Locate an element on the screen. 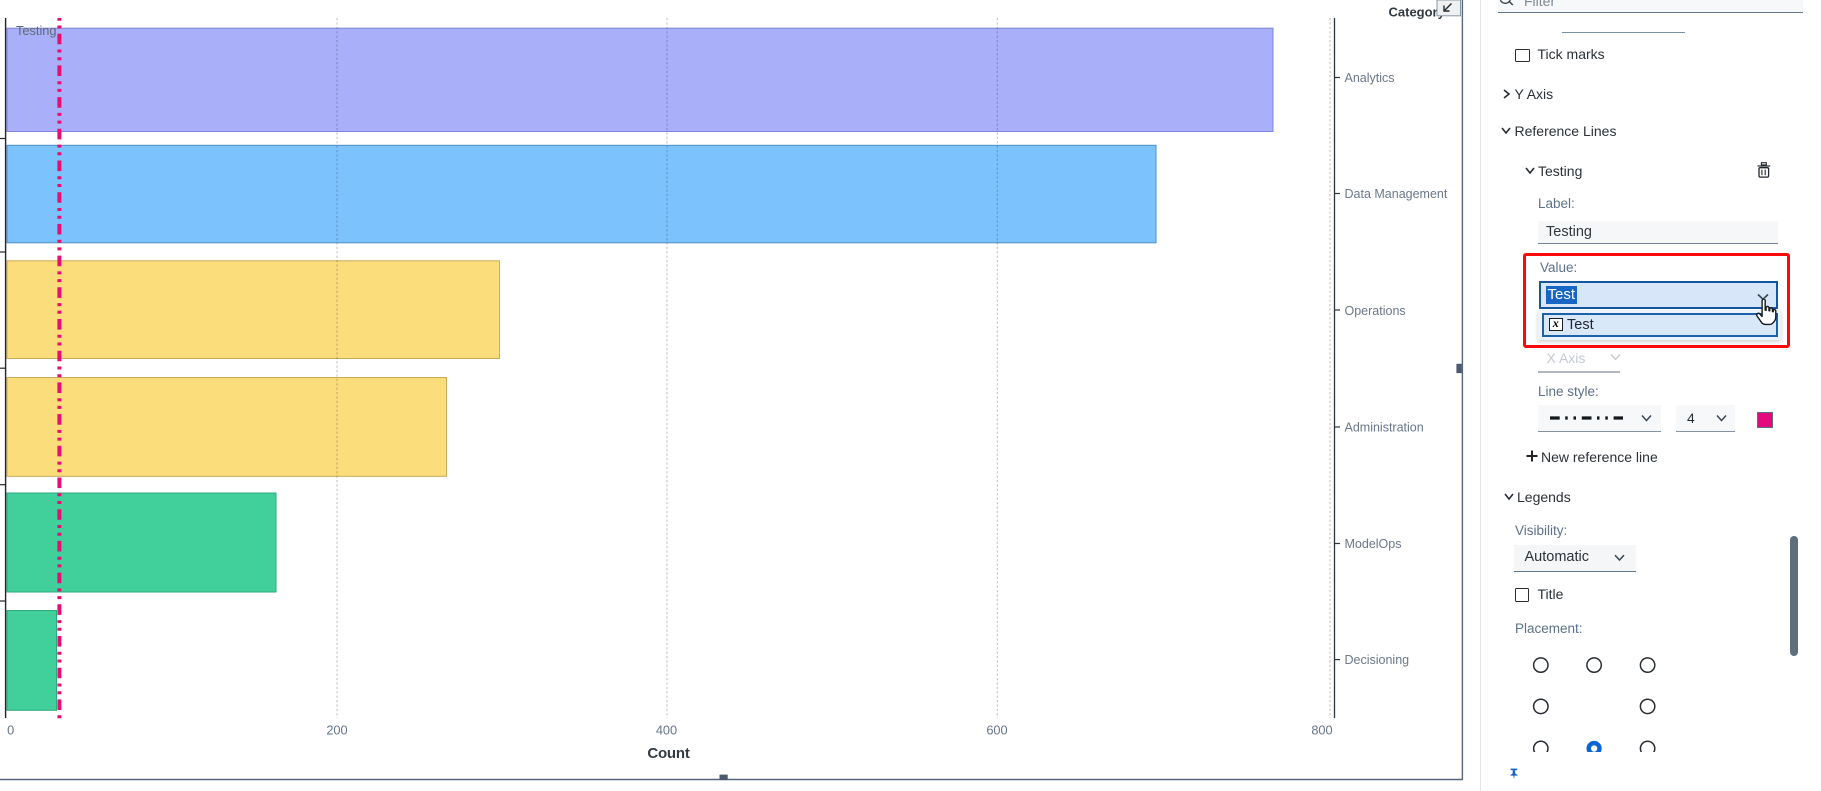 The image size is (1822, 791). svg-text: Decisioning is located at coordinates (1377, 660).